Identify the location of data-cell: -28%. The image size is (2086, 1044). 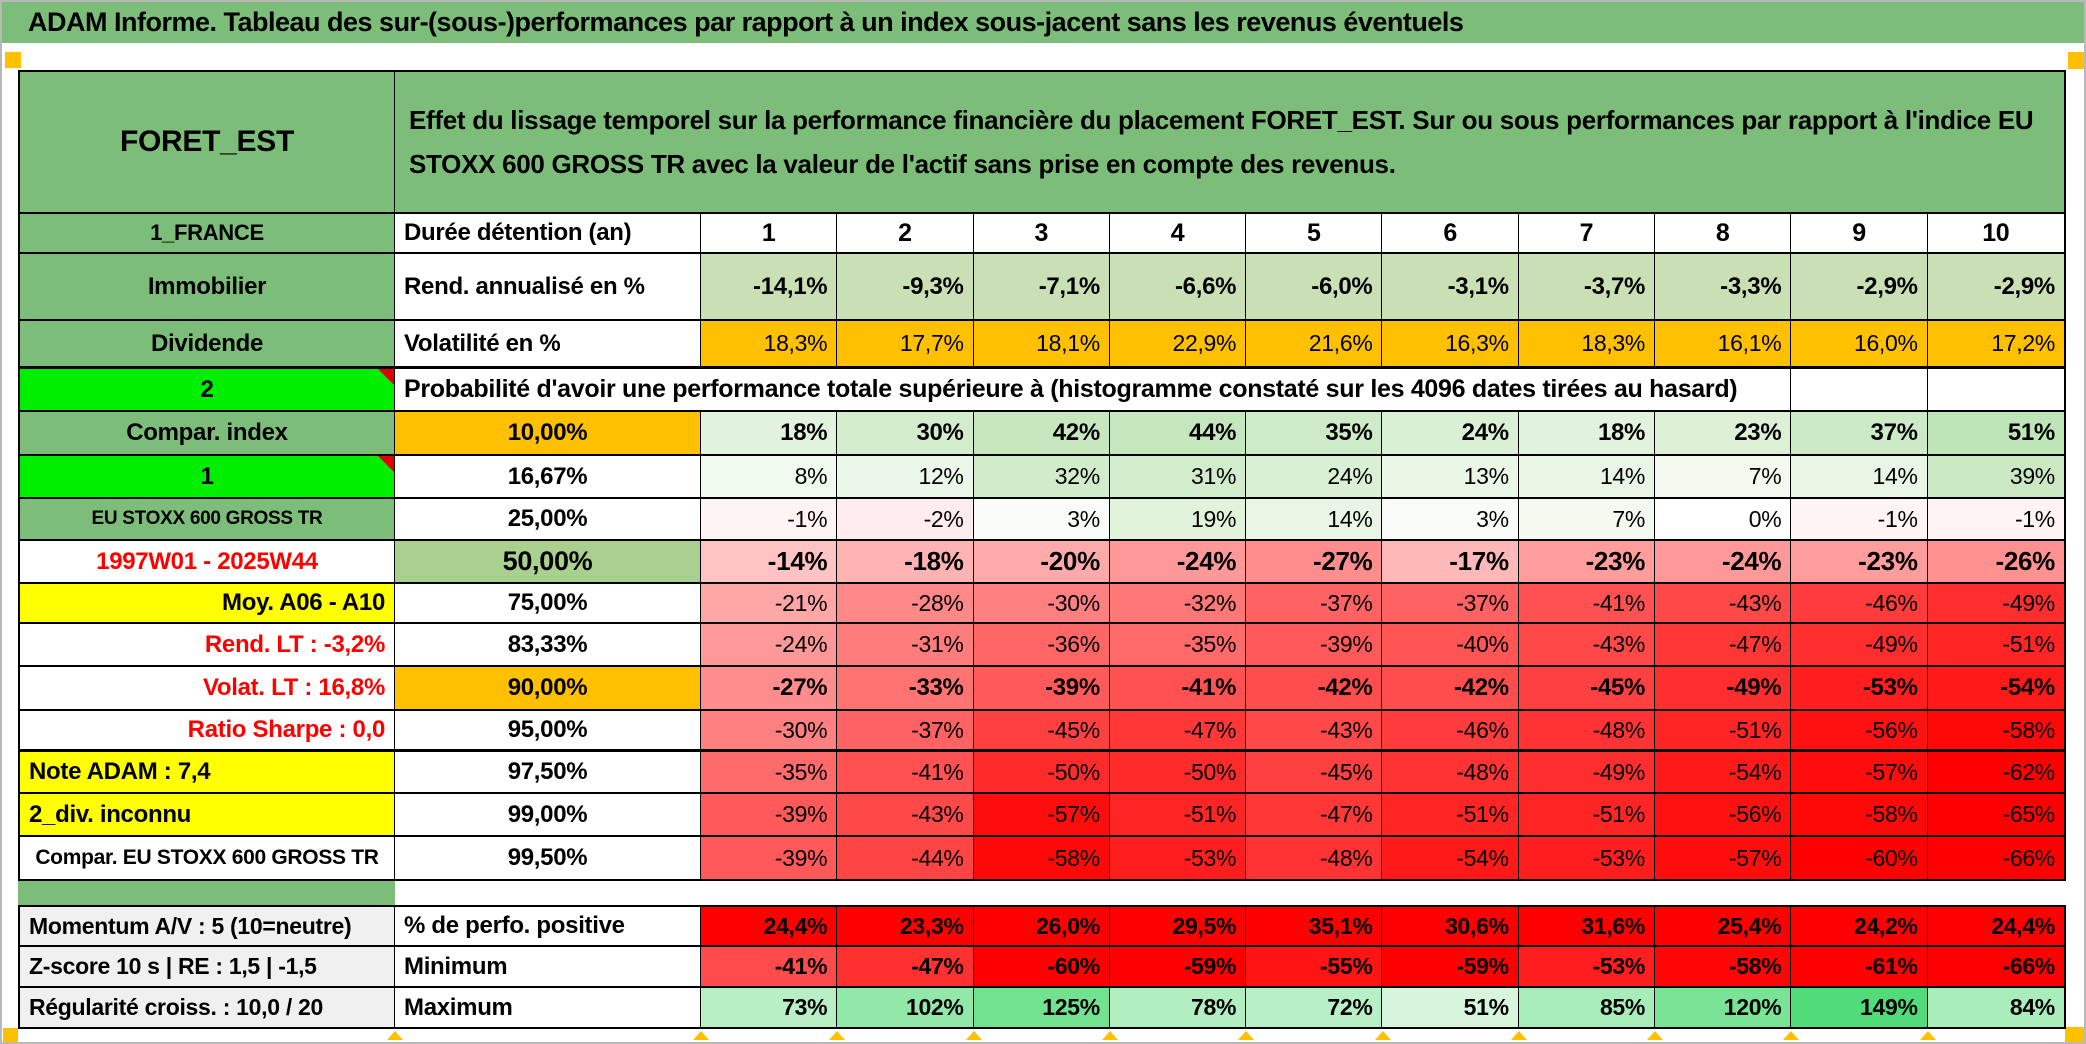
(905, 604).